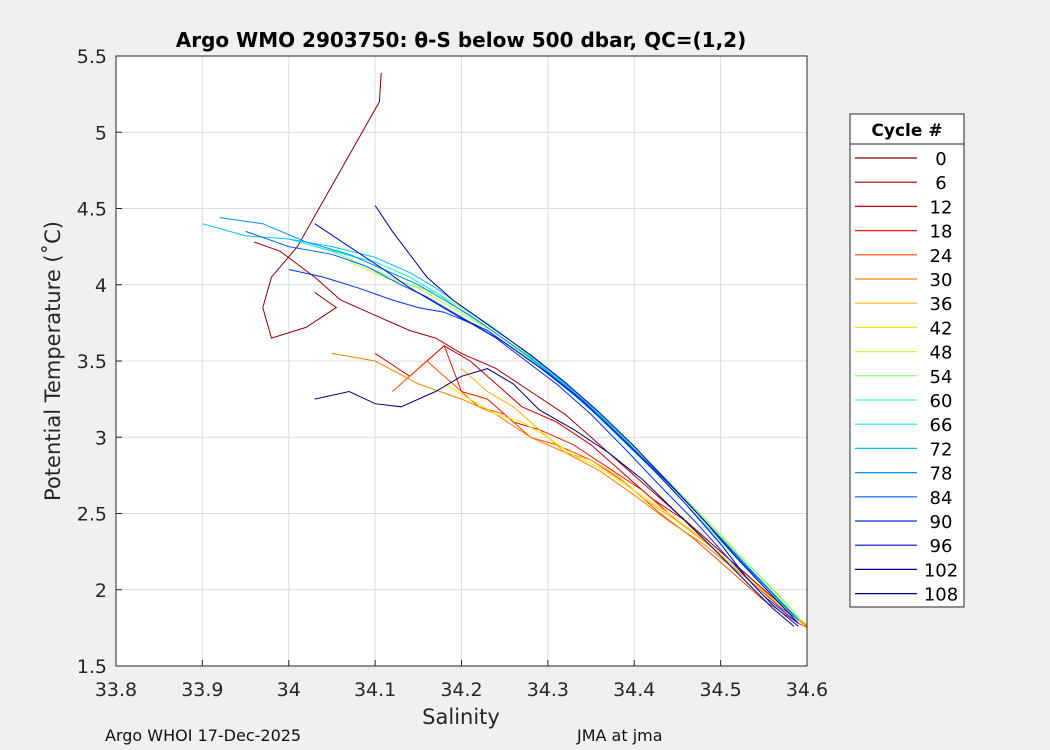  I want to click on footer-source: JMA at jma, so click(620, 735).